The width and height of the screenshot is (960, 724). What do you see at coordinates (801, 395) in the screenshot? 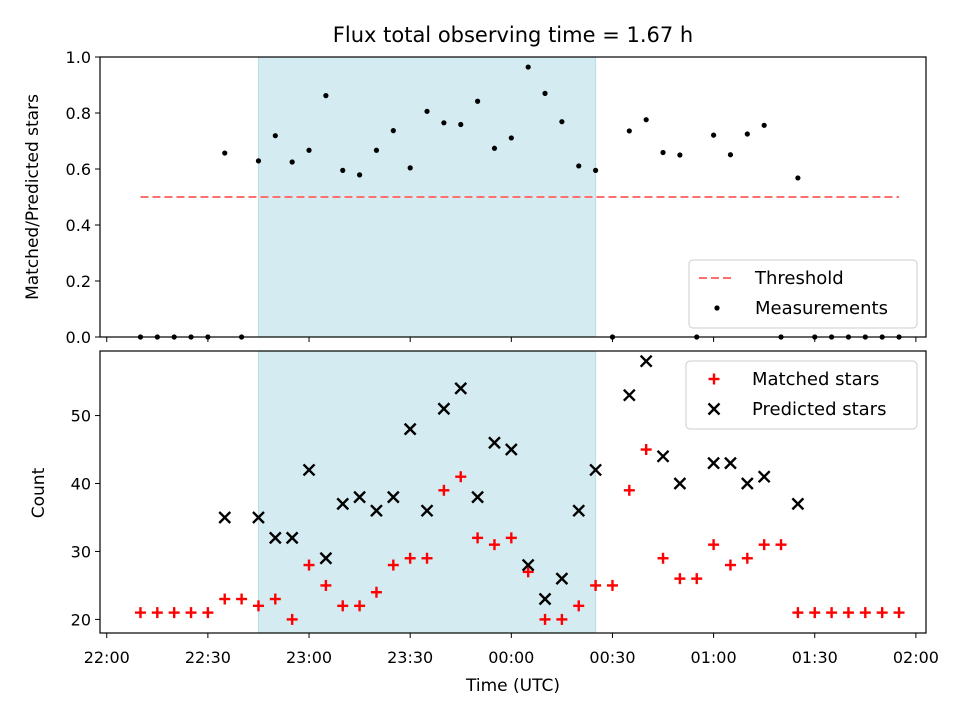
I see `legend-box` at bounding box center [801, 395].